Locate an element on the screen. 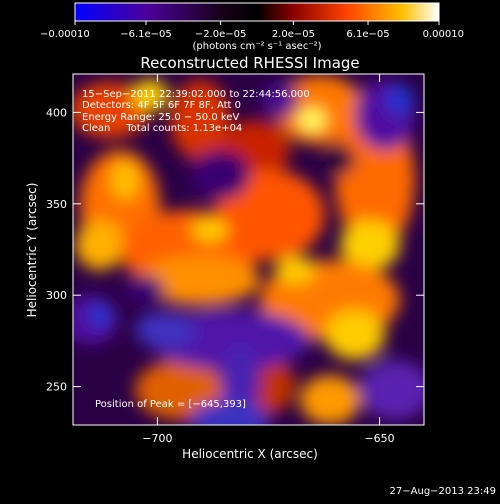 The image size is (500, 504). x-tick-label: −700 is located at coordinates (157, 438).